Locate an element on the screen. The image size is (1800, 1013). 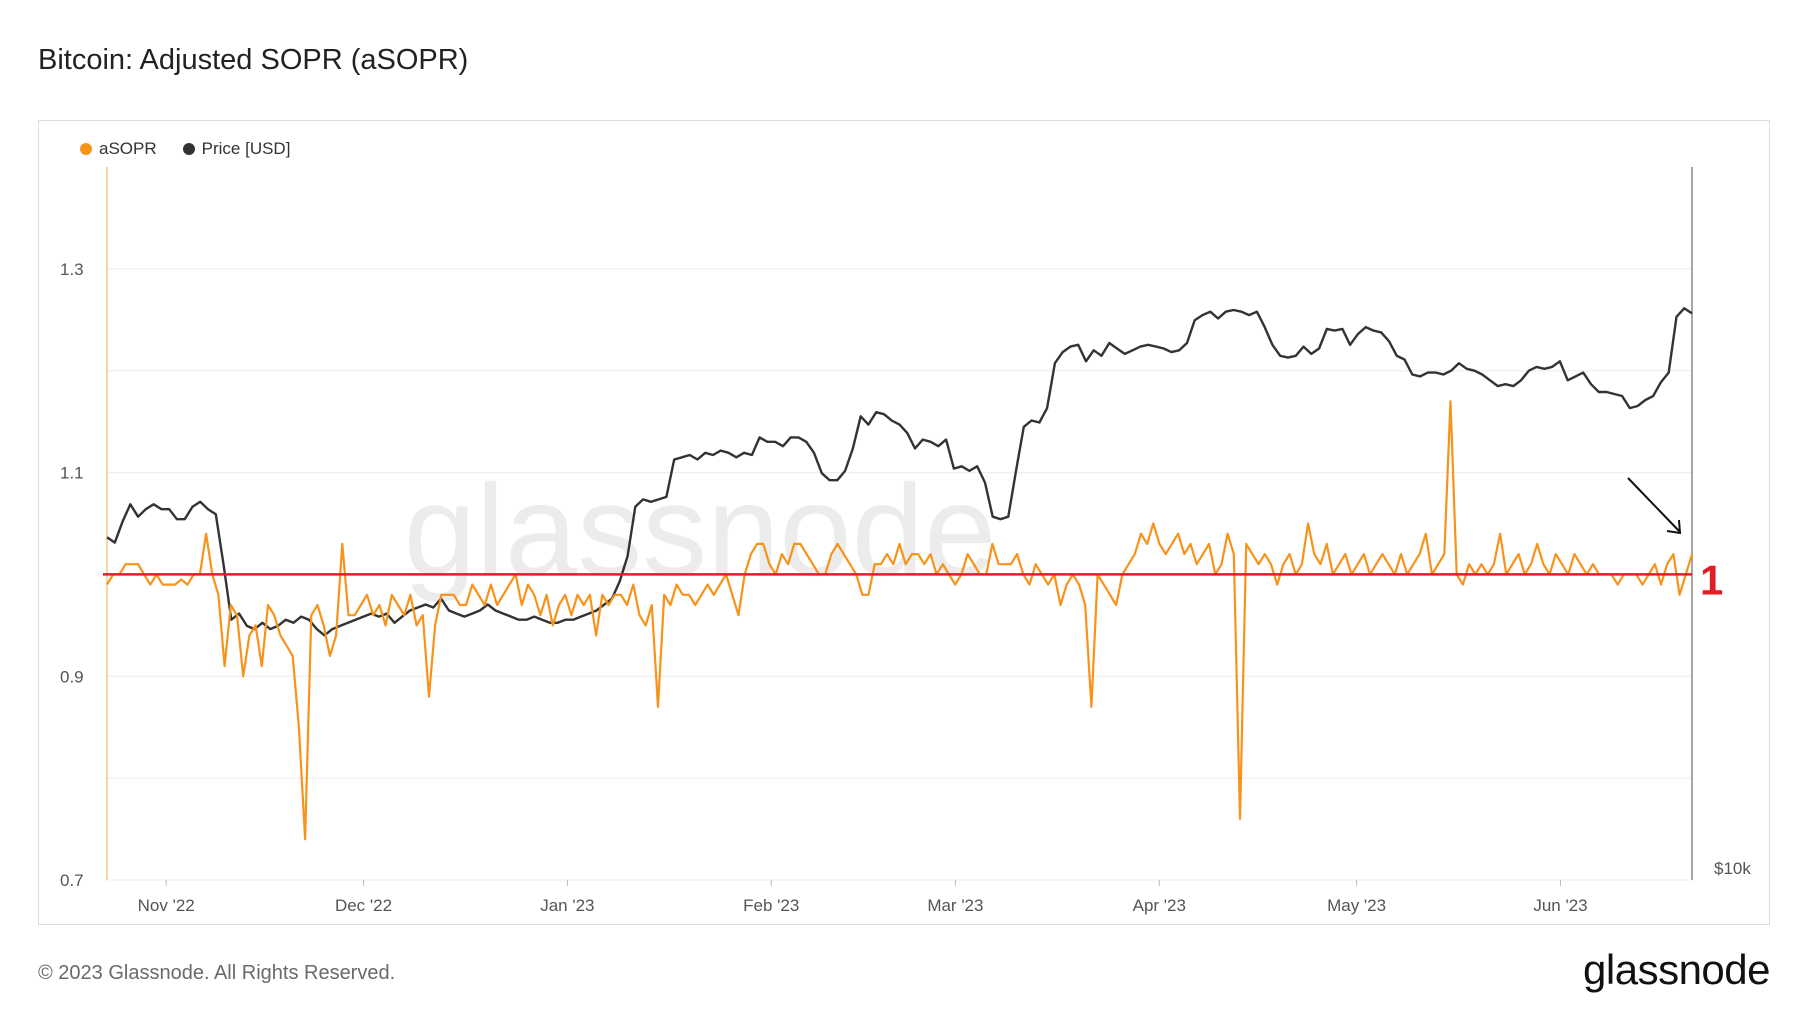
x-tick-label: Jun '23 is located at coordinates (1560, 905).